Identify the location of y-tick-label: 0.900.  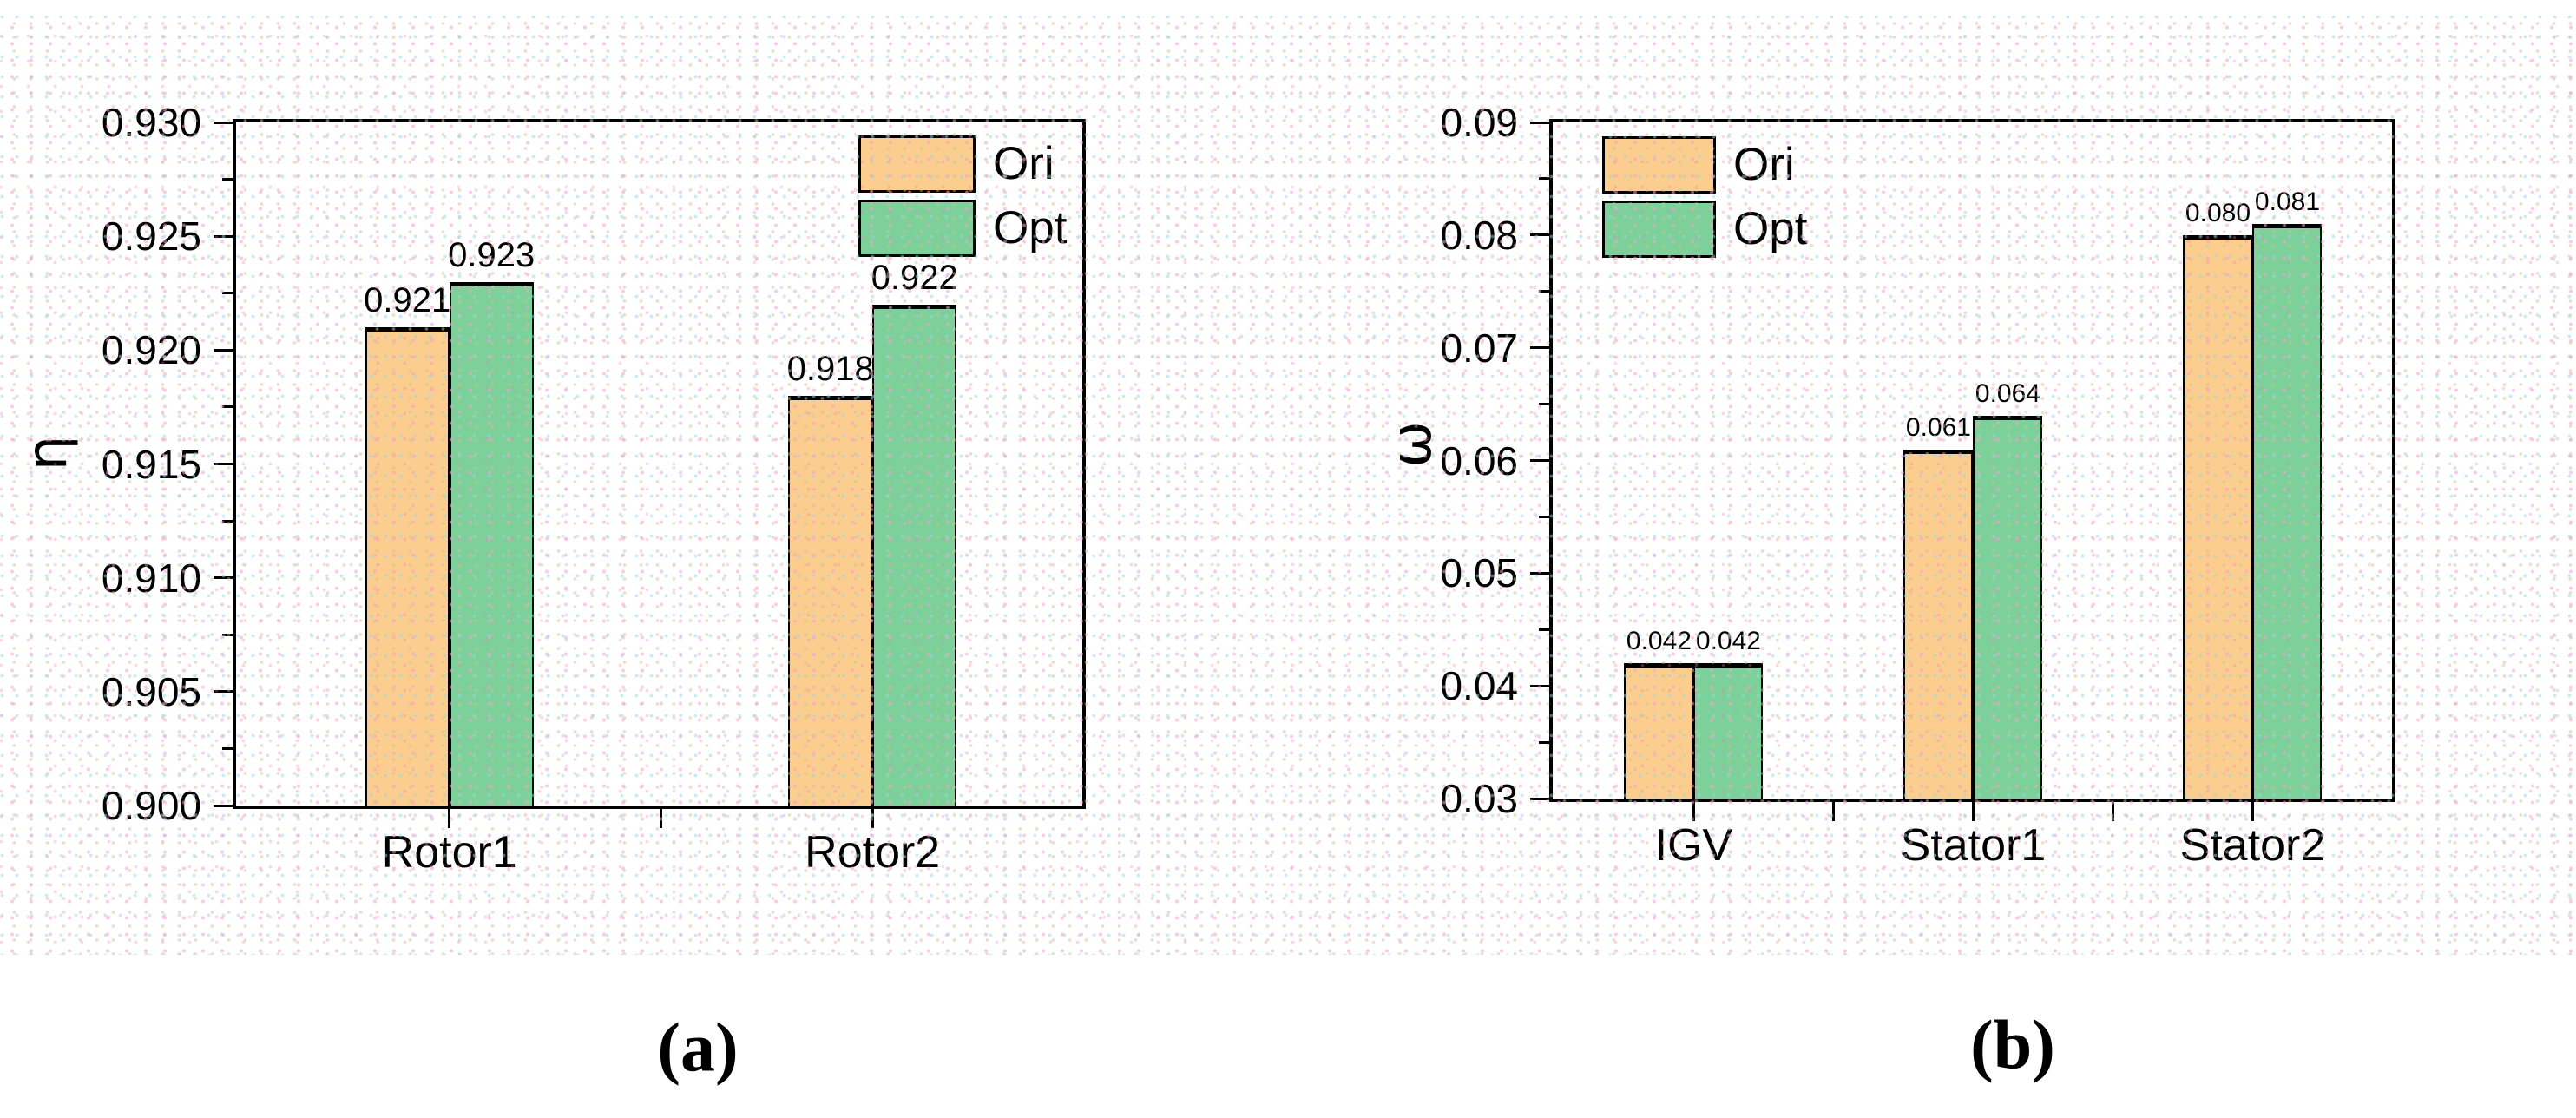
(151, 805).